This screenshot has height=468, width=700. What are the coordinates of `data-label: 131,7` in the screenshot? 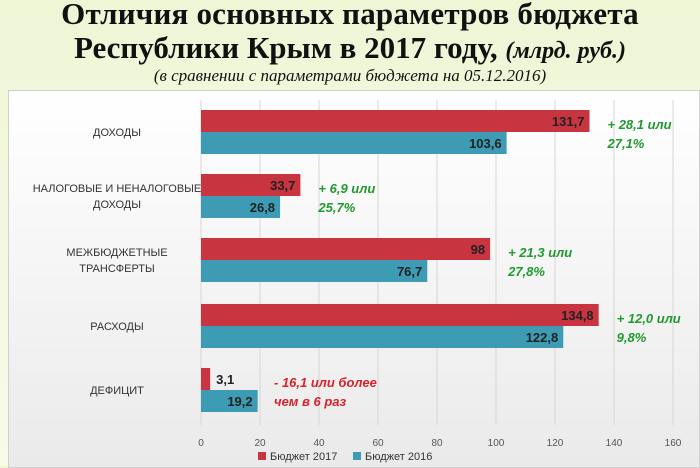 It's located at (568, 121).